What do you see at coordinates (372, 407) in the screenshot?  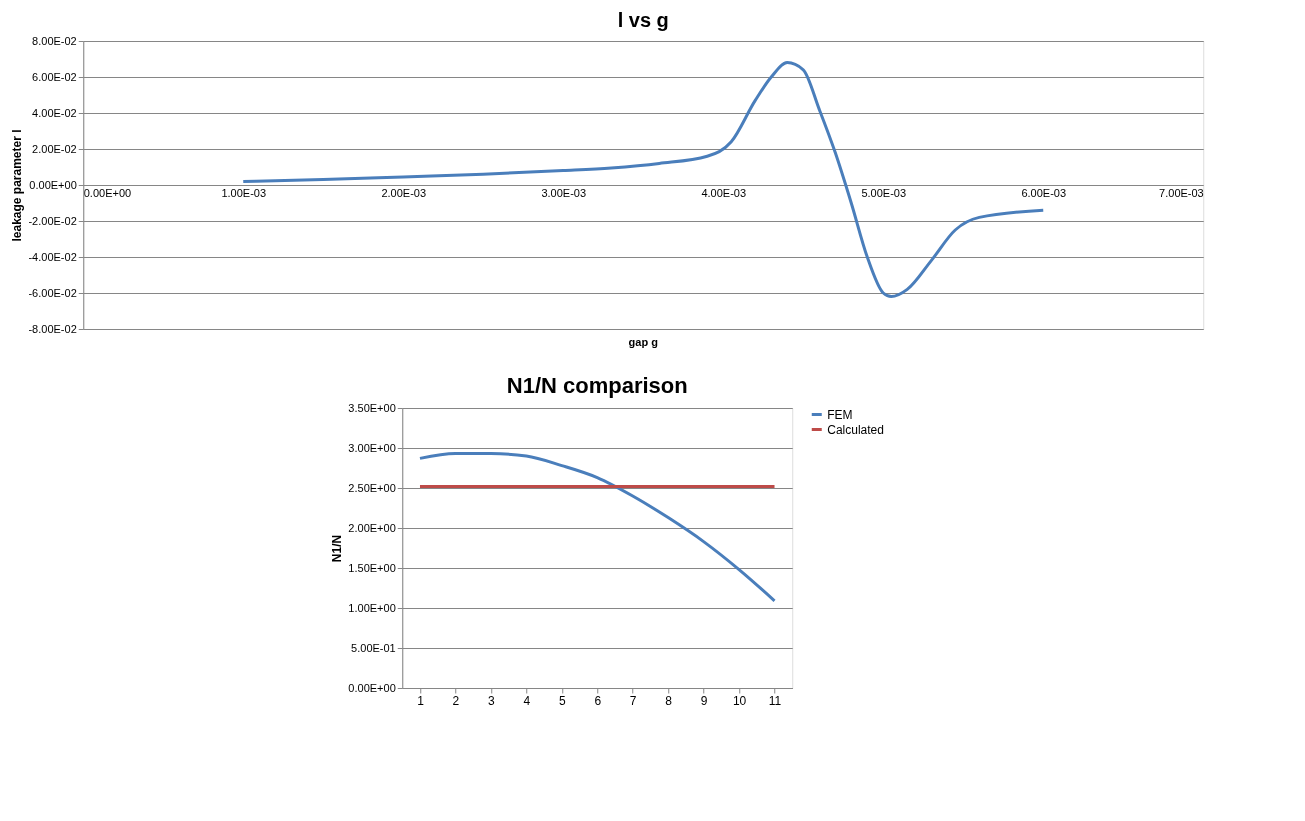 I see `y-tick-label: 3.50E+00` at bounding box center [372, 407].